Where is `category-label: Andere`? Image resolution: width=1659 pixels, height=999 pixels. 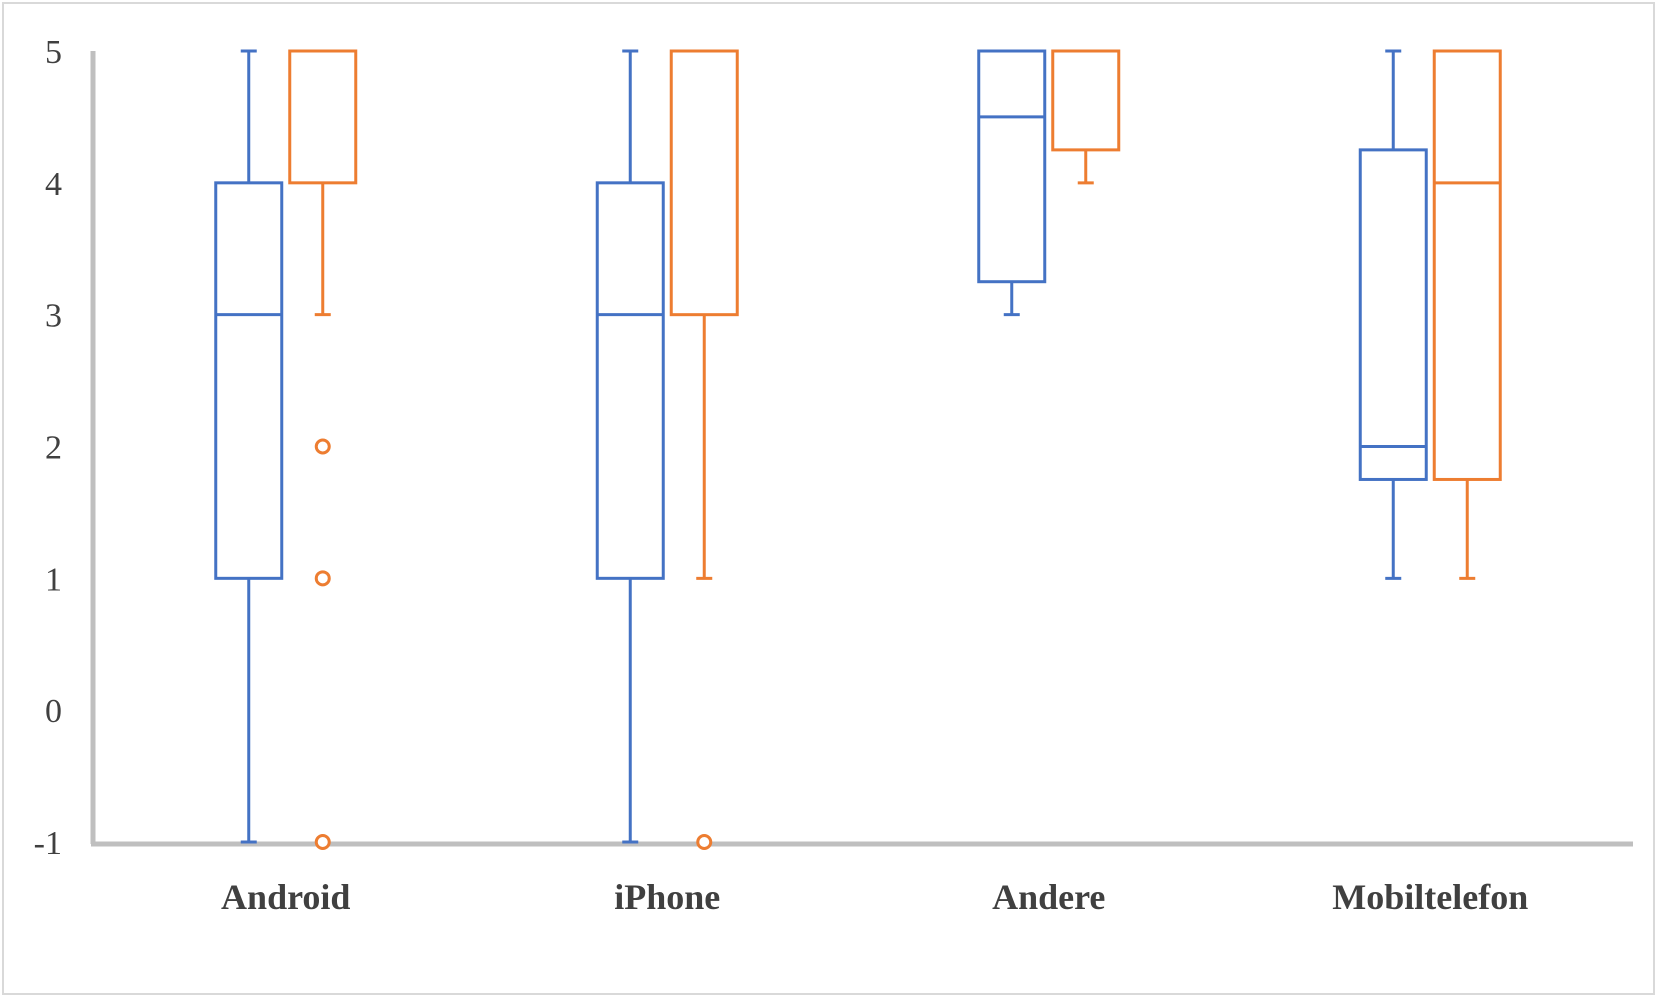 category-label: Andere is located at coordinates (1048, 897).